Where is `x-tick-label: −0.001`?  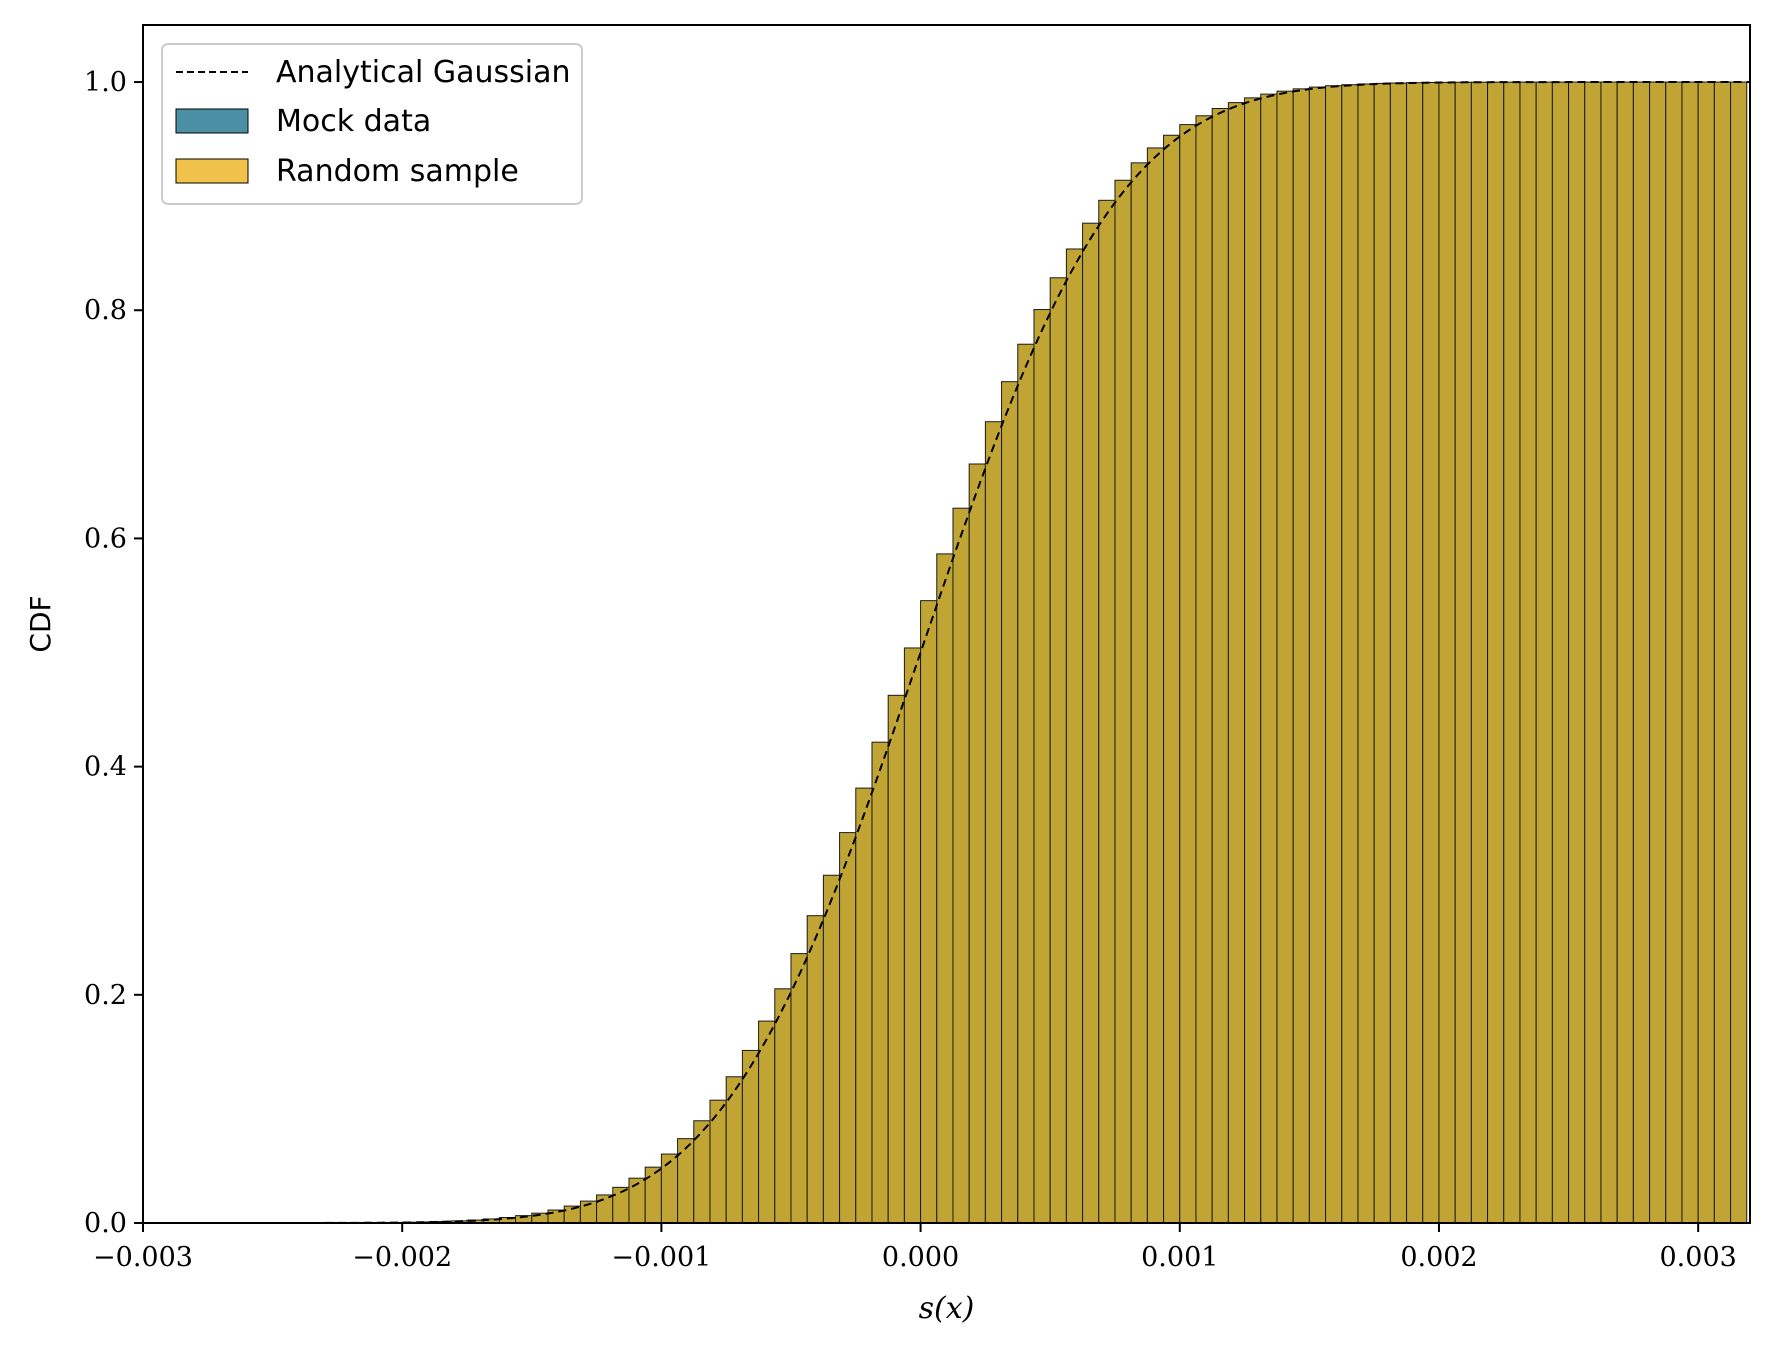
x-tick-label: −0.001 is located at coordinates (661, 1257).